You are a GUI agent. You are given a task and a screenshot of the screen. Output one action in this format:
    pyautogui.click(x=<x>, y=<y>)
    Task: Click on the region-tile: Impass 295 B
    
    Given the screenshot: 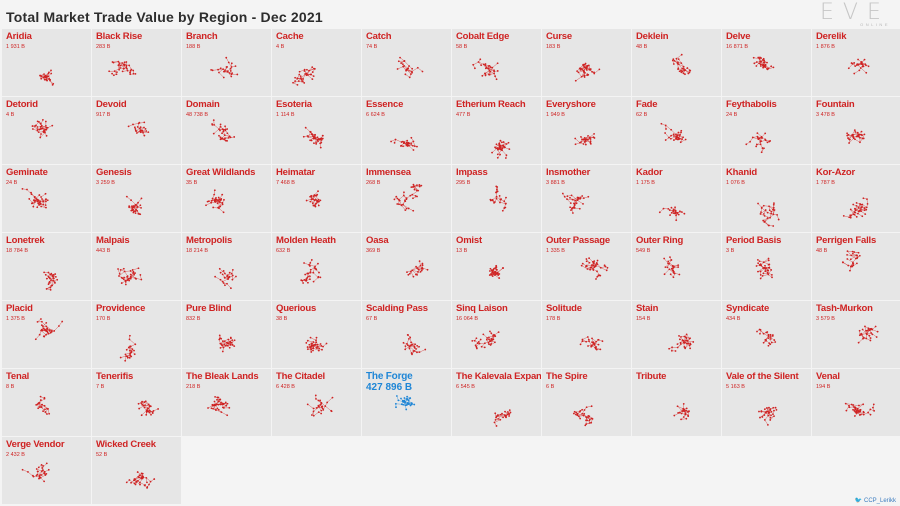 What is the action you would take?
    pyautogui.click(x=496, y=198)
    